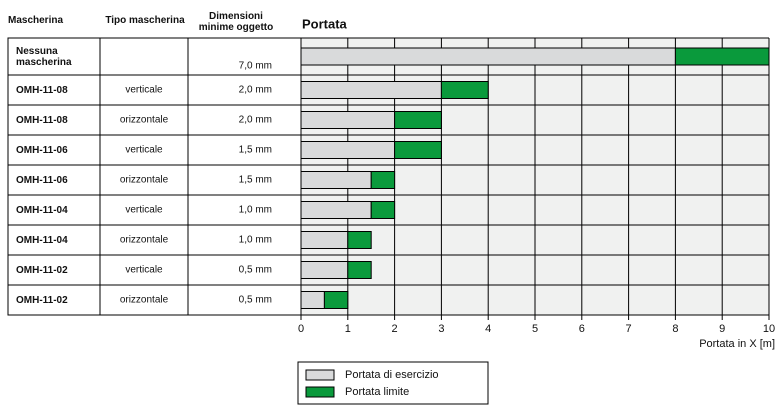 This screenshot has width=778, height=405. Describe the element at coordinates (392, 375) in the screenshot. I see `legend-label: Portata di esercizio` at that location.